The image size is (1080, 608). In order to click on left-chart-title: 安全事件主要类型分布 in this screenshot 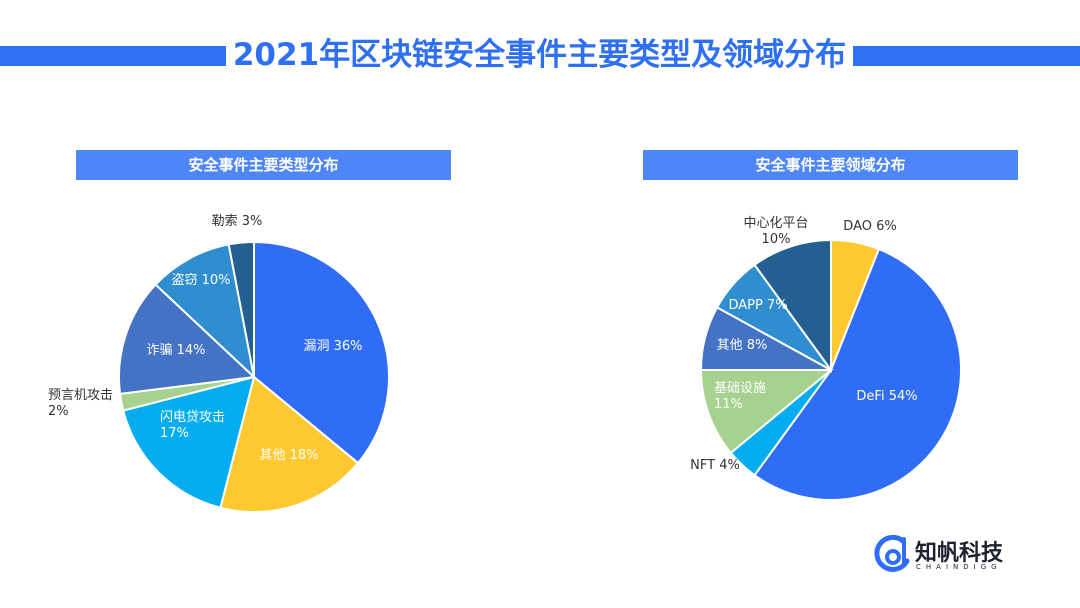, I will do `click(263, 165)`.